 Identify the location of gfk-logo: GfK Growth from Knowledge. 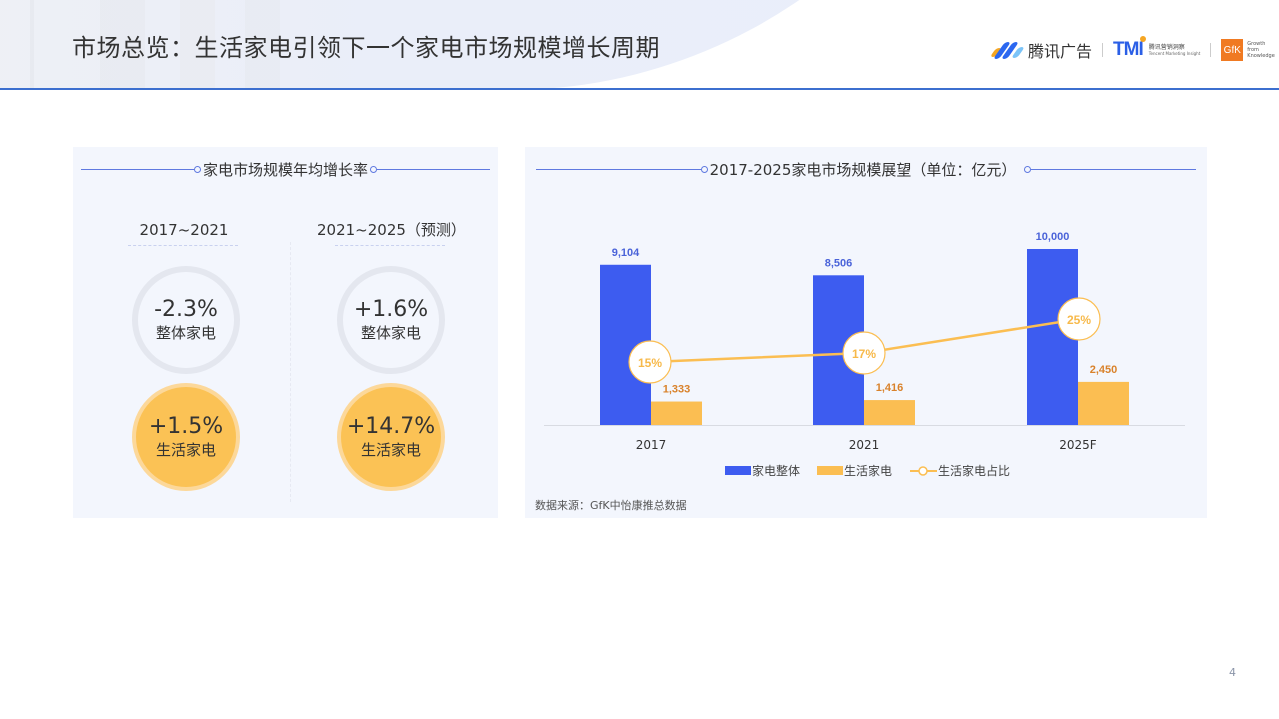
(1248, 50).